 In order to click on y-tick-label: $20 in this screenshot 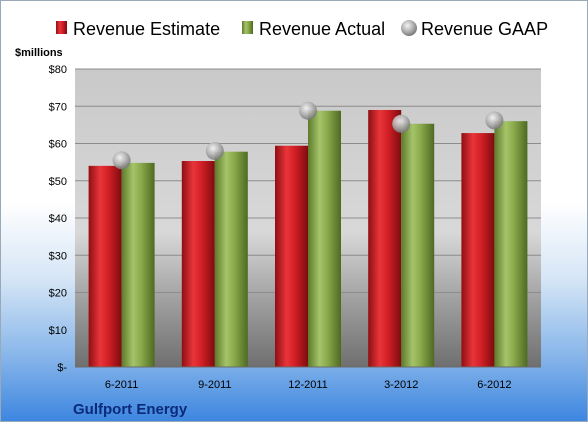, I will do `click(58, 294)`.